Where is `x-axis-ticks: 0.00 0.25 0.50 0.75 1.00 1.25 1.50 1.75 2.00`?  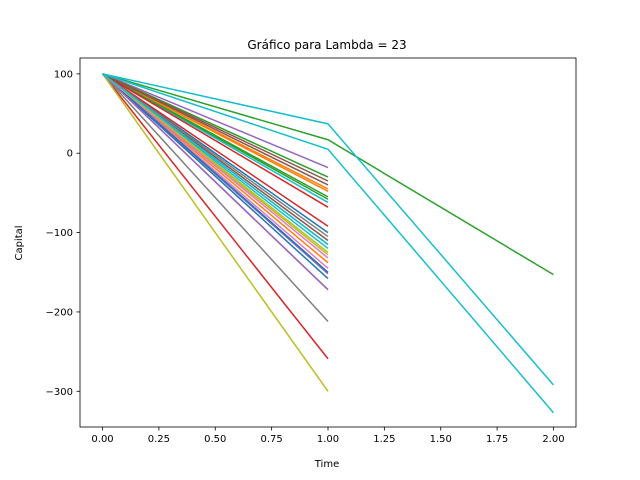 x-axis-ticks: 0.00 0.25 0.50 0.75 1.00 1.25 1.50 1.75 2.00 is located at coordinates (328, 436).